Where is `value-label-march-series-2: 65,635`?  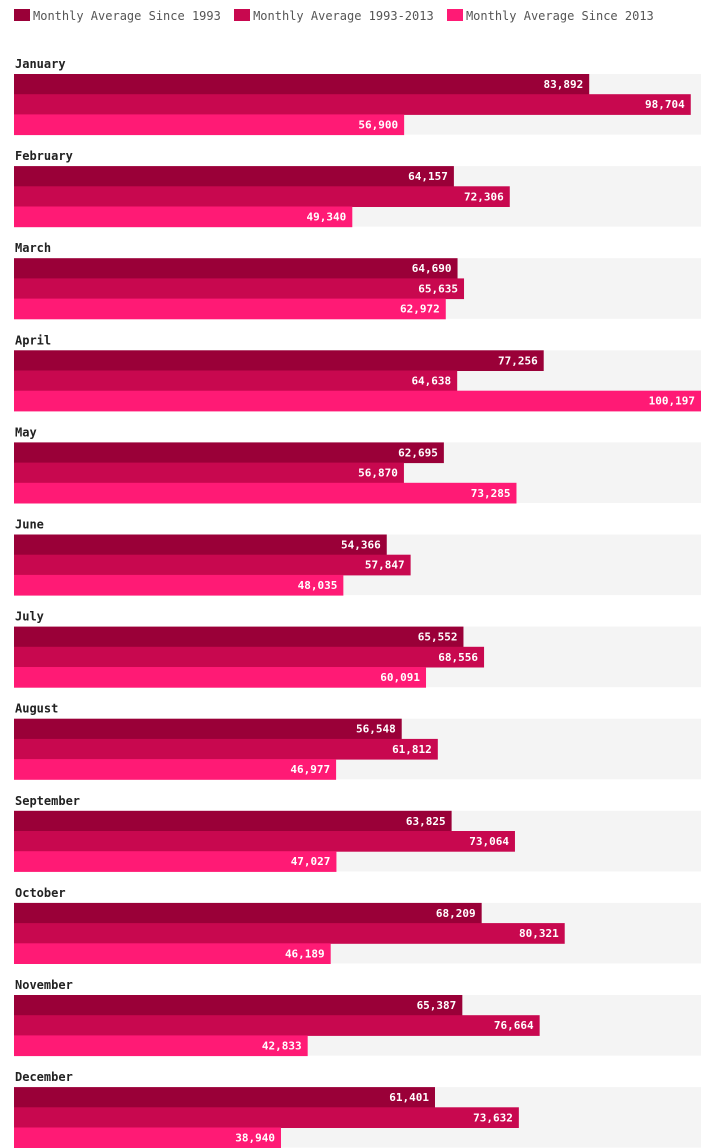
value-label-march-series-2: 65,635 is located at coordinates (438, 288).